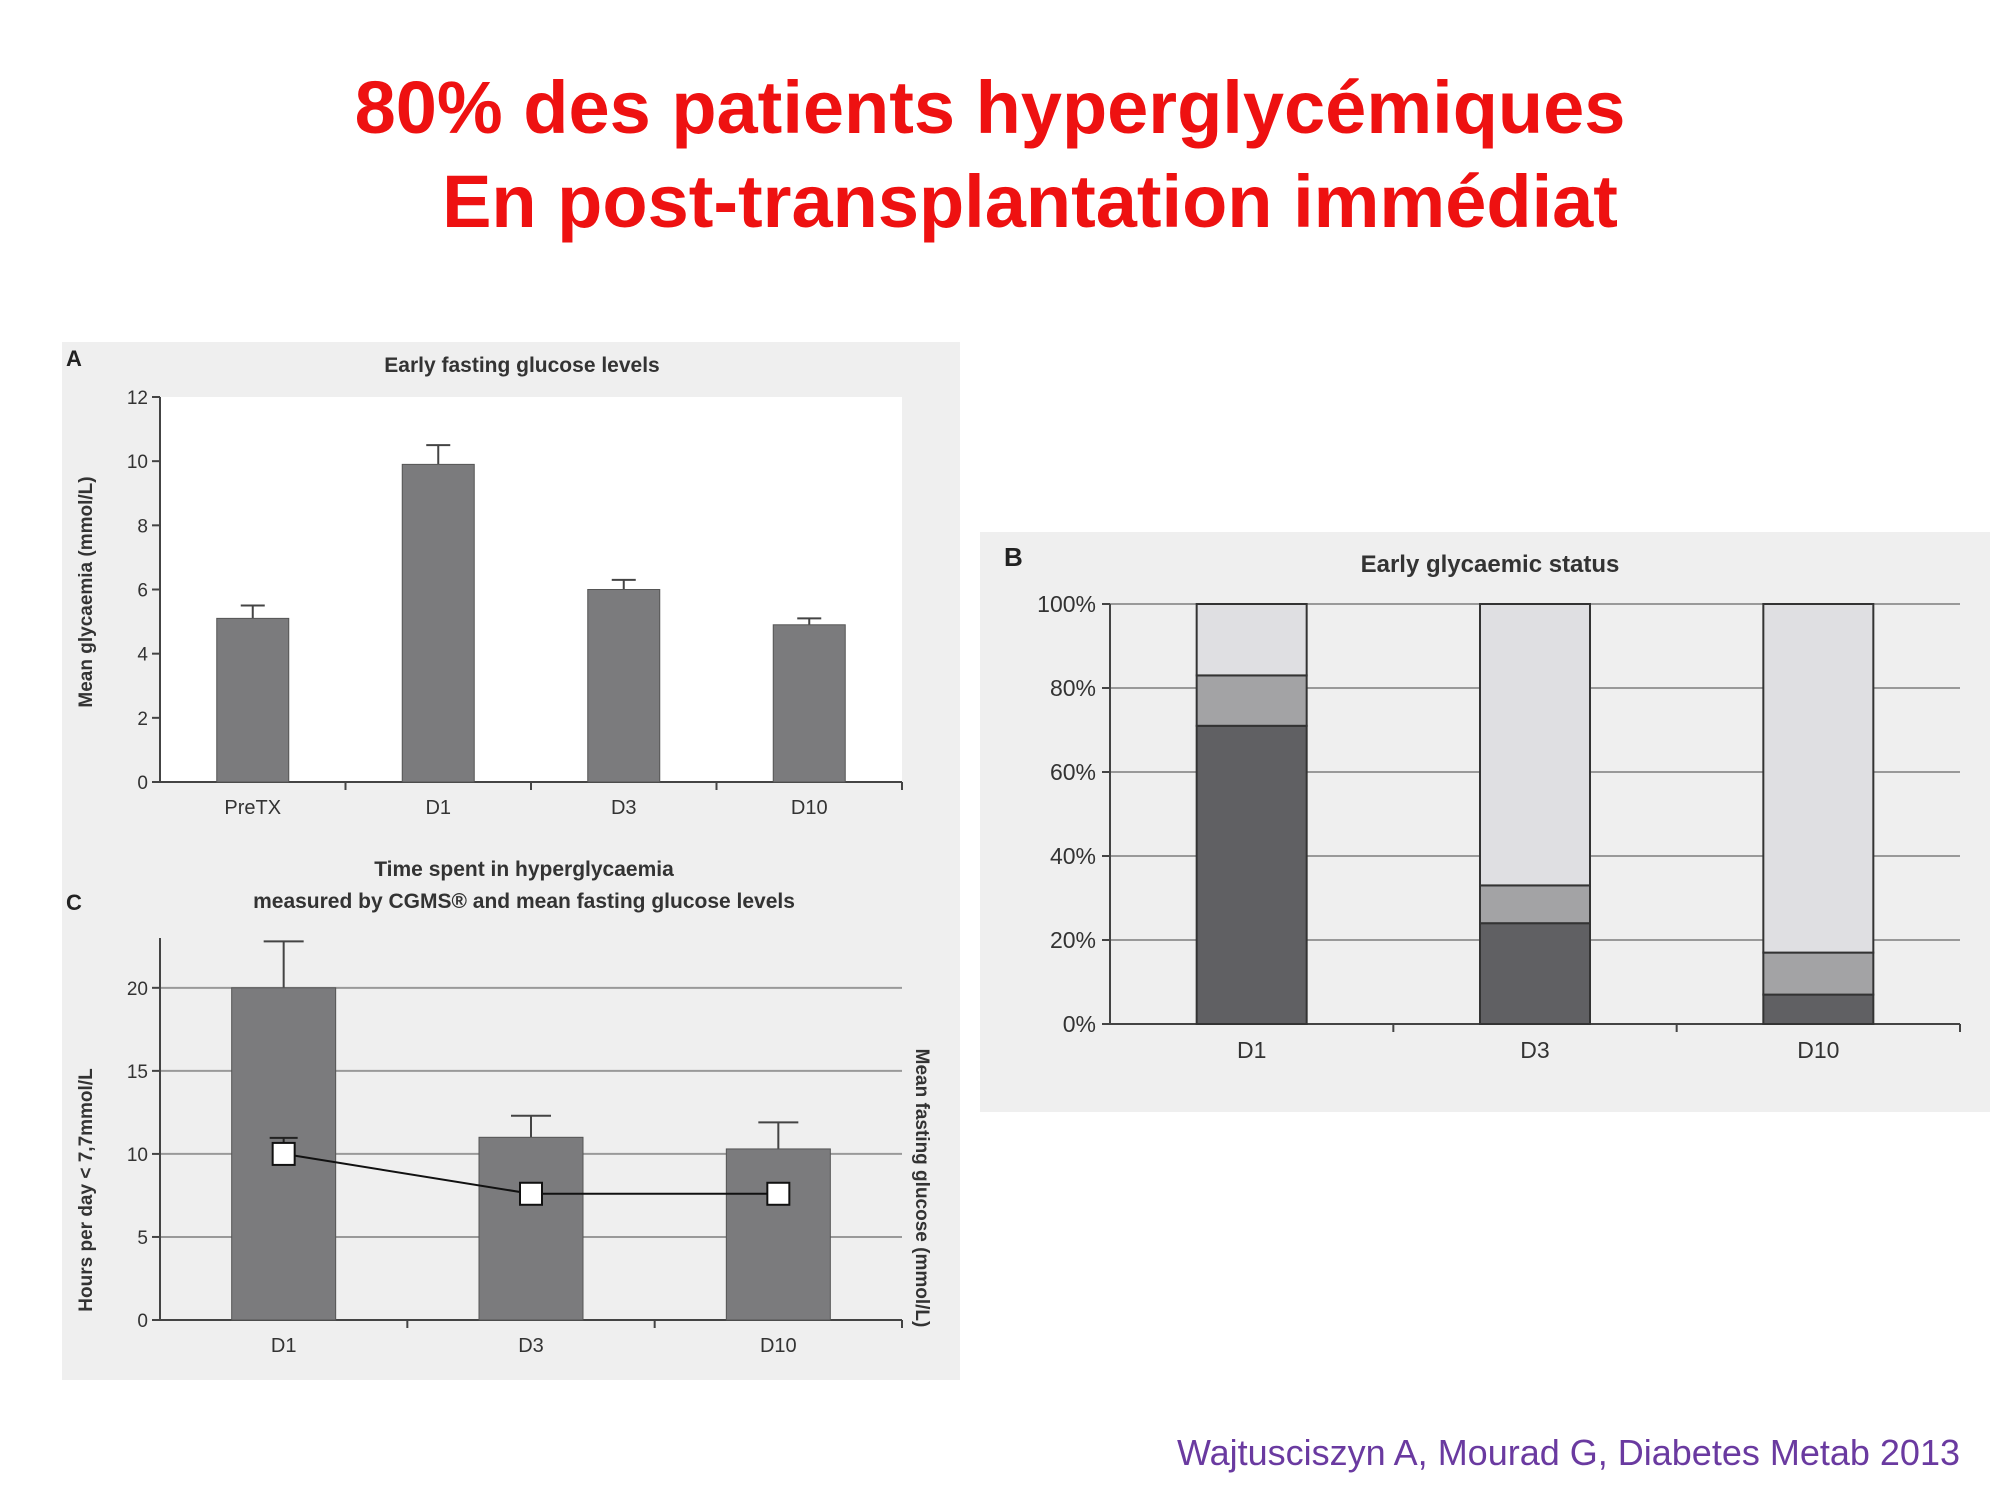  What do you see at coordinates (137, 398) in the screenshot?
I see `chart-a-y-tick-label: 12` at bounding box center [137, 398].